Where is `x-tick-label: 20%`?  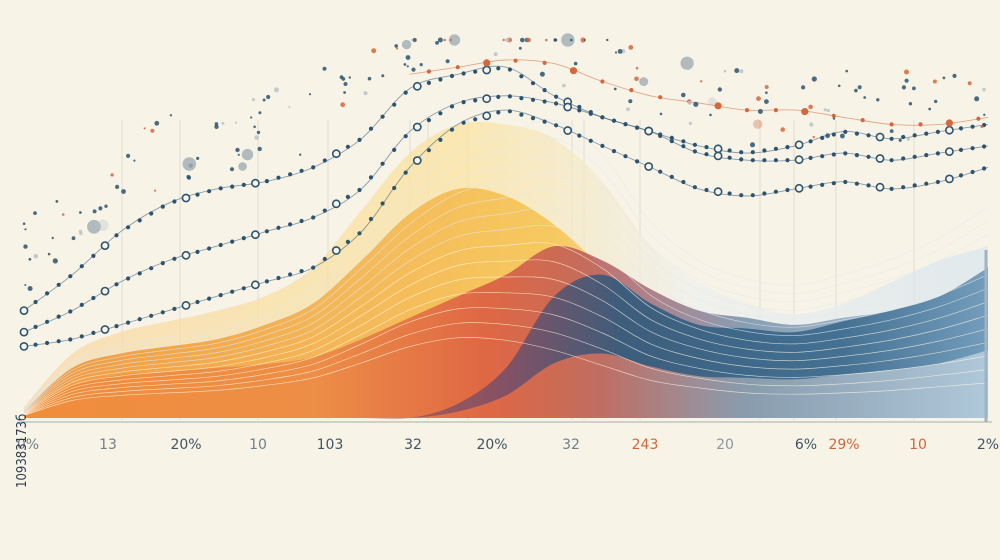
x-tick-label: 20% is located at coordinates (491, 445).